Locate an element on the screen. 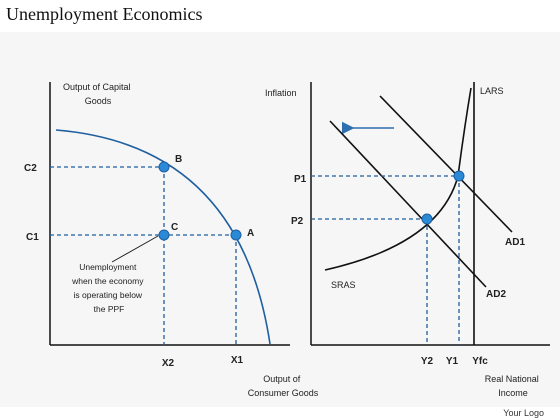 The height and width of the screenshot is (420, 560). point-c is located at coordinates (164, 235).